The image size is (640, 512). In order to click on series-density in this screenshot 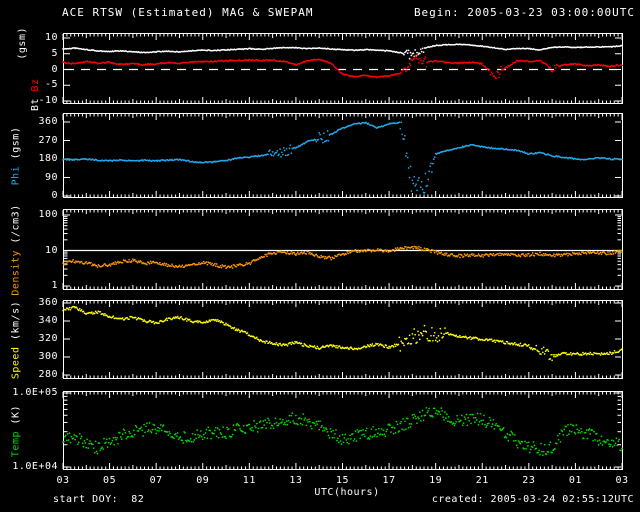, I will do `click(342, 257)`.